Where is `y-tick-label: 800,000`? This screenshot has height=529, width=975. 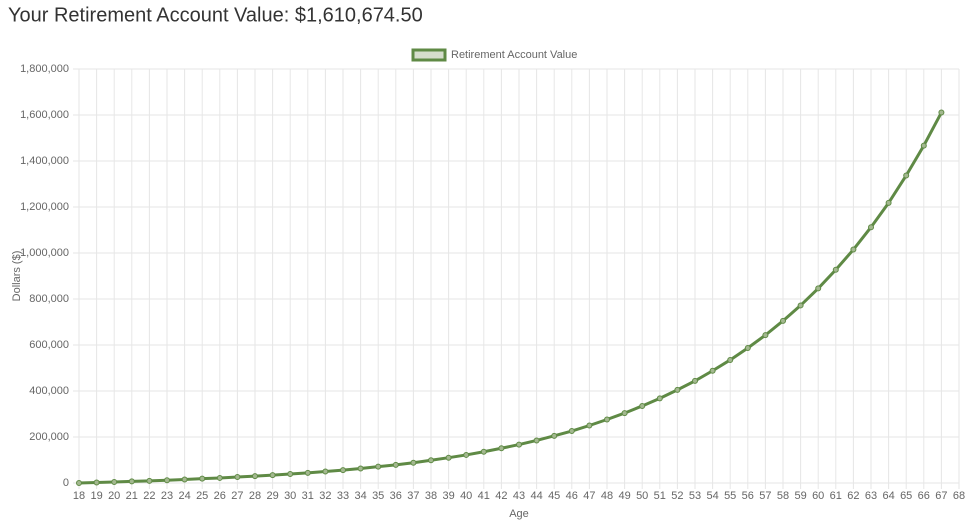
y-tick-label: 800,000 is located at coordinates (49, 299).